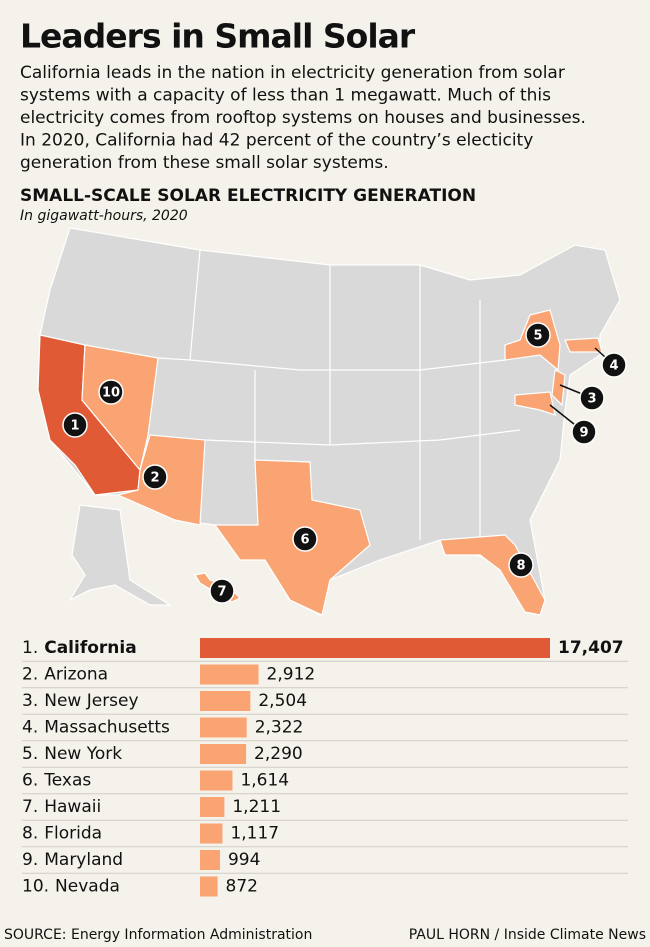 The width and height of the screenshot is (650, 947). What do you see at coordinates (264, 781) in the screenshot?
I see `value-label: 1,614` at bounding box center [264, 781].